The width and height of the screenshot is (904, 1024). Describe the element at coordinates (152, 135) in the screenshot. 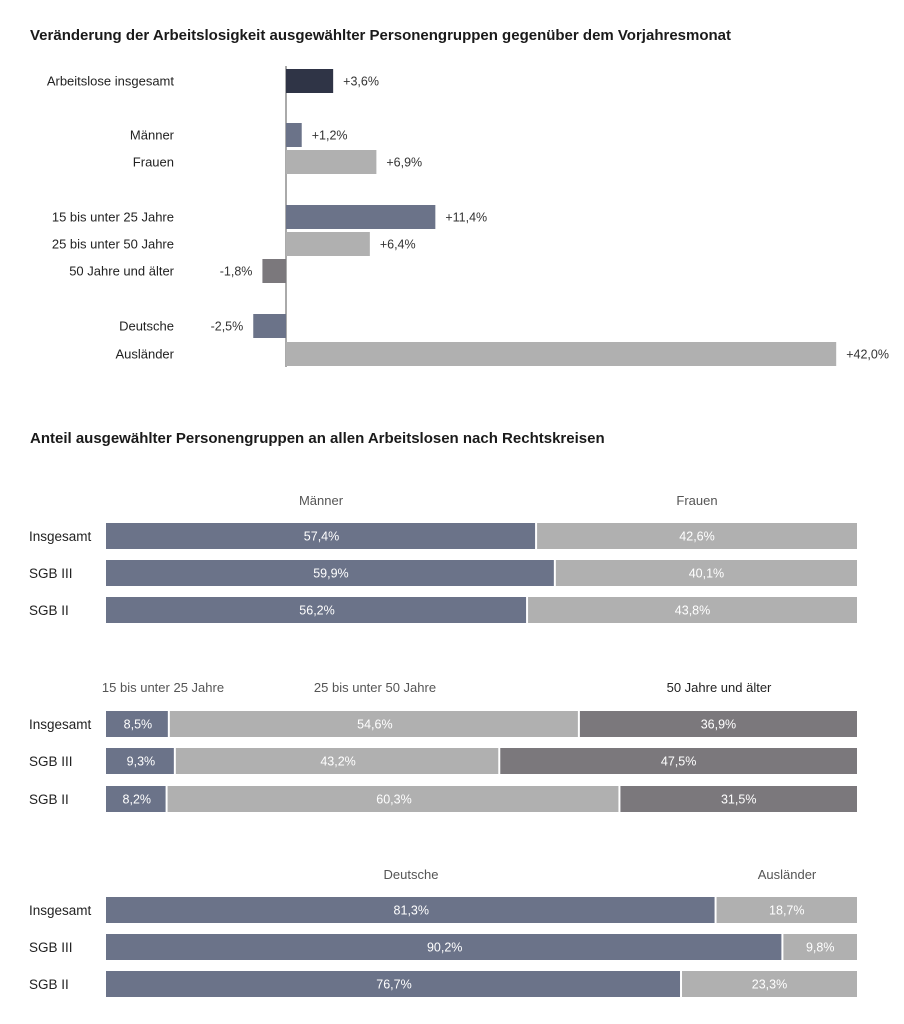

I see `category-label-1: Männer` at that location.